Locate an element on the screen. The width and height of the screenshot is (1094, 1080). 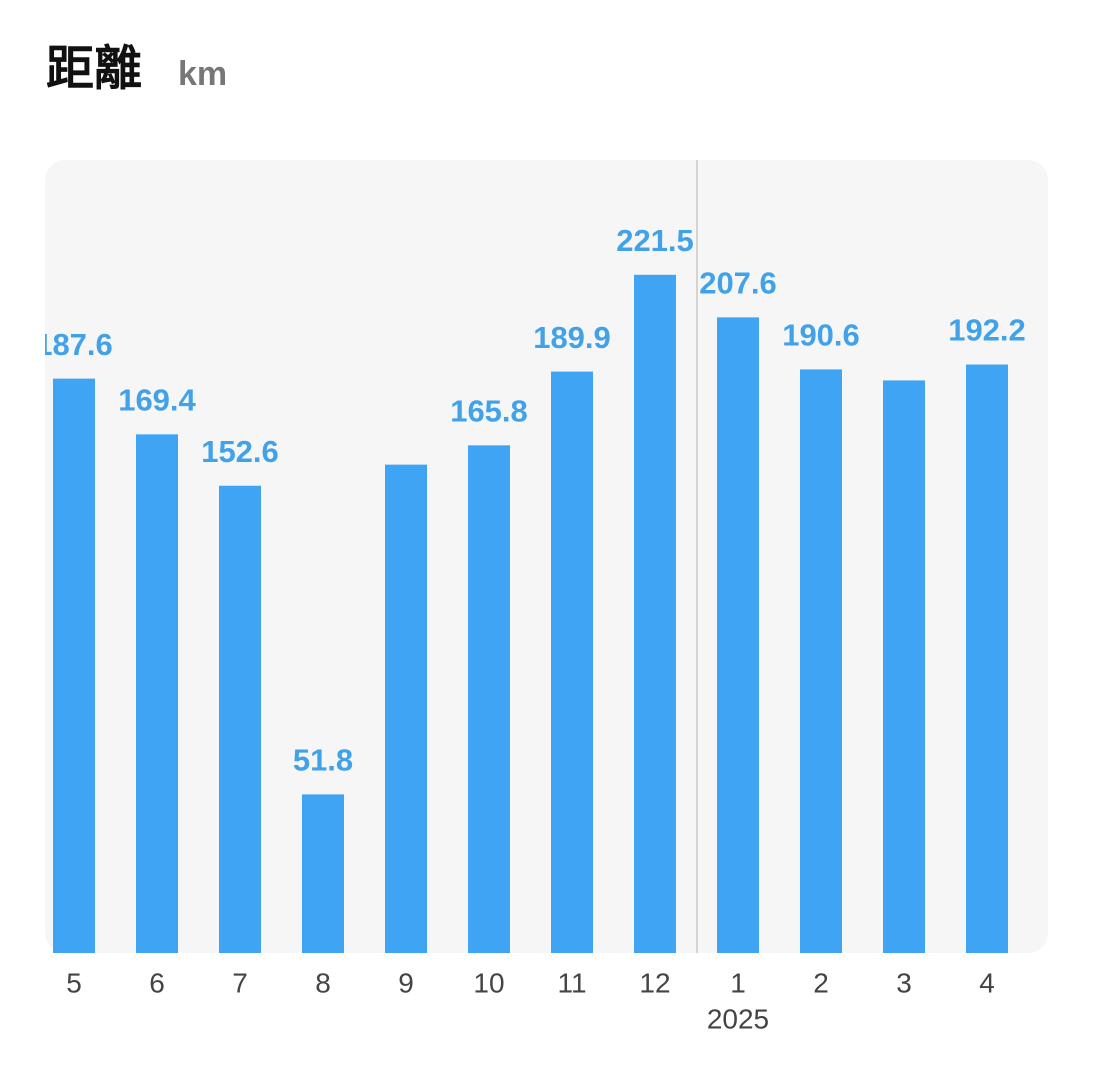
value-label: 169.4 is located at coordinates (157, 400).